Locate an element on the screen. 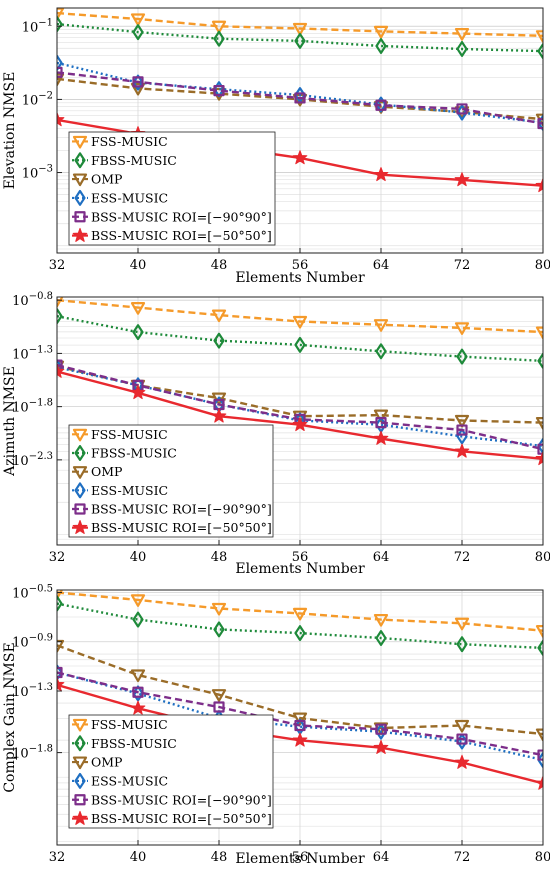 Image resolution: width=550 pixels, height=877 pixels. y-axis-label: Elevation NMSE is located at coordinates (10, 131).